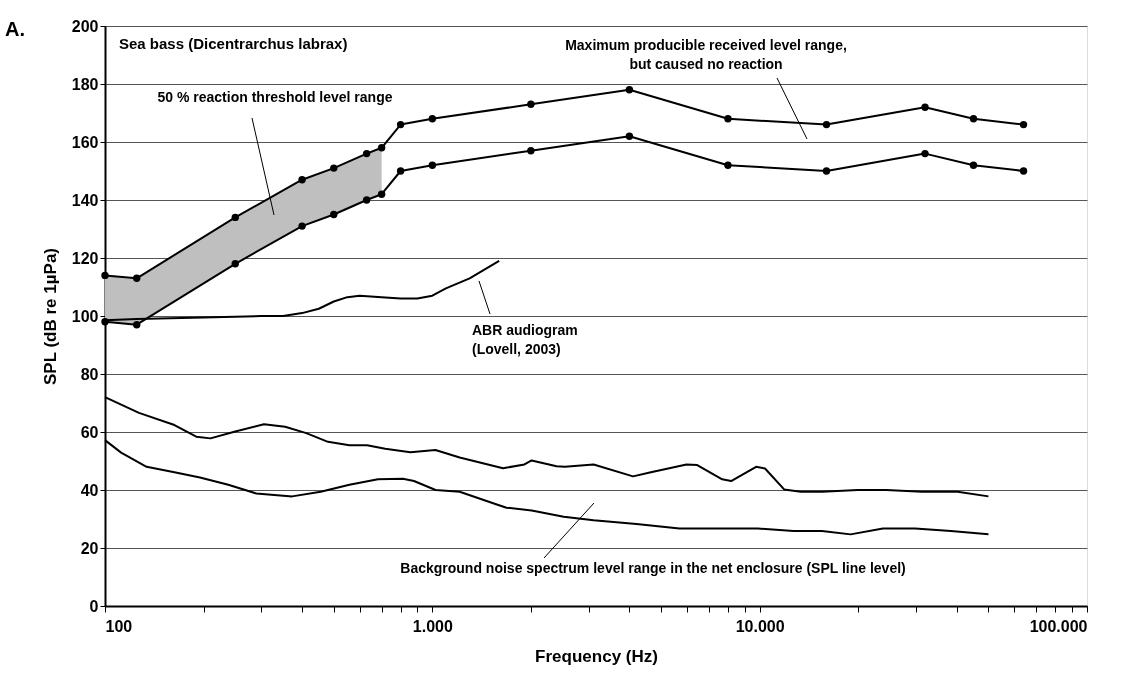 Image resolution: width=1131 pixels, height=689 pixels. What do you see at coordinates (85, 26) in the screenshot?
I see `y-tick-label: 200` at bounding box center [85, 26].